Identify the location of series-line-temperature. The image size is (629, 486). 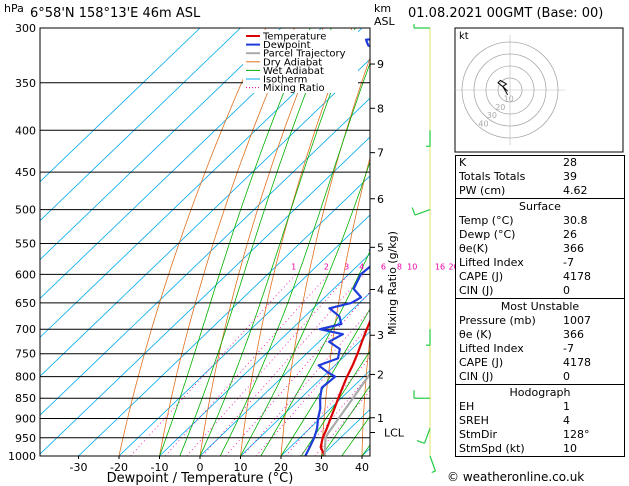
(344, 387).